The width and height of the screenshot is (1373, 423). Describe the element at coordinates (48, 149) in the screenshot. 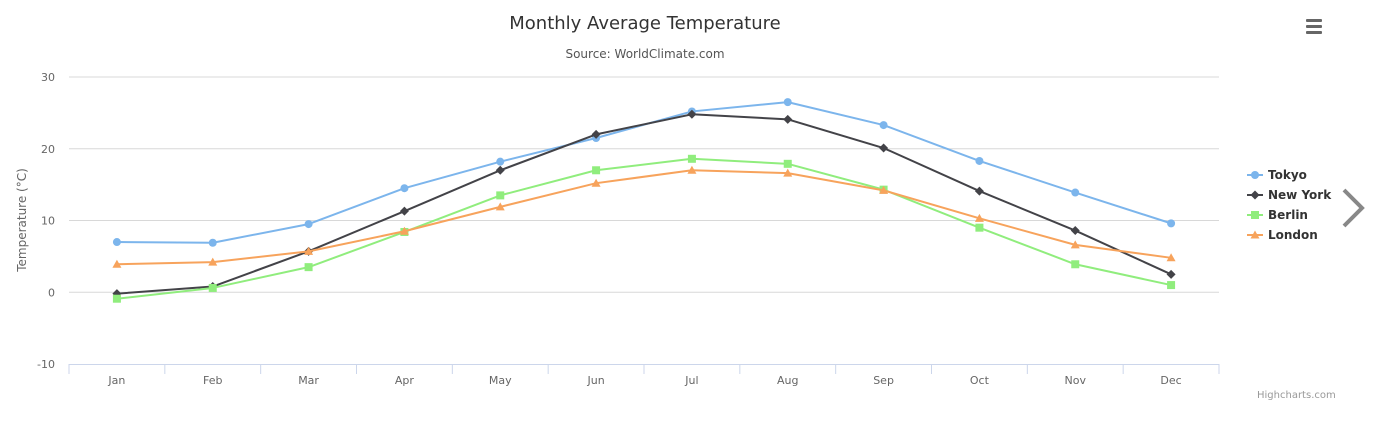

I see `y-tick-label: 20` at that location.